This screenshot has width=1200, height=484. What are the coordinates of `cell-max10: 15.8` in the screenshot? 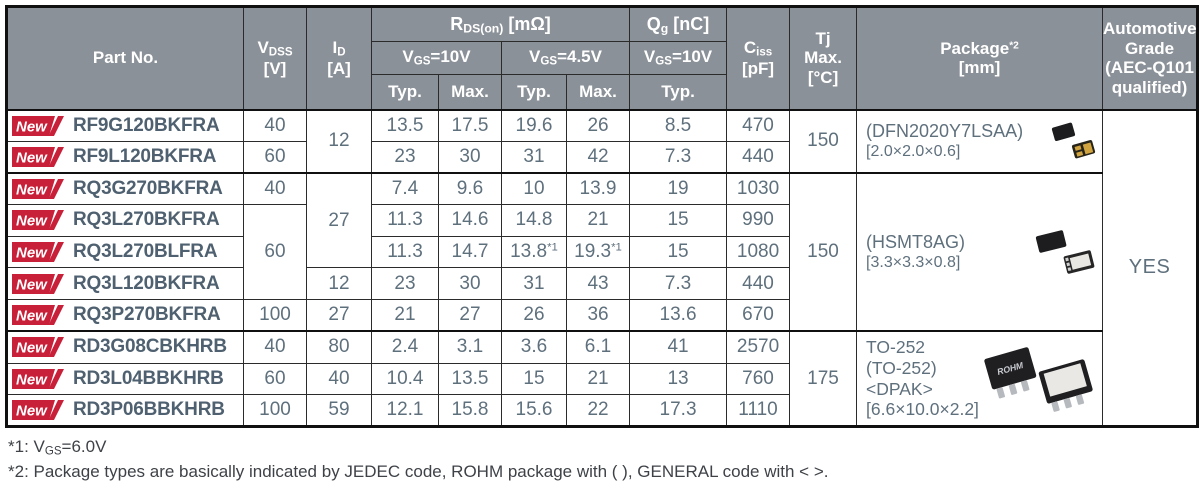 It's located at (470, 410).